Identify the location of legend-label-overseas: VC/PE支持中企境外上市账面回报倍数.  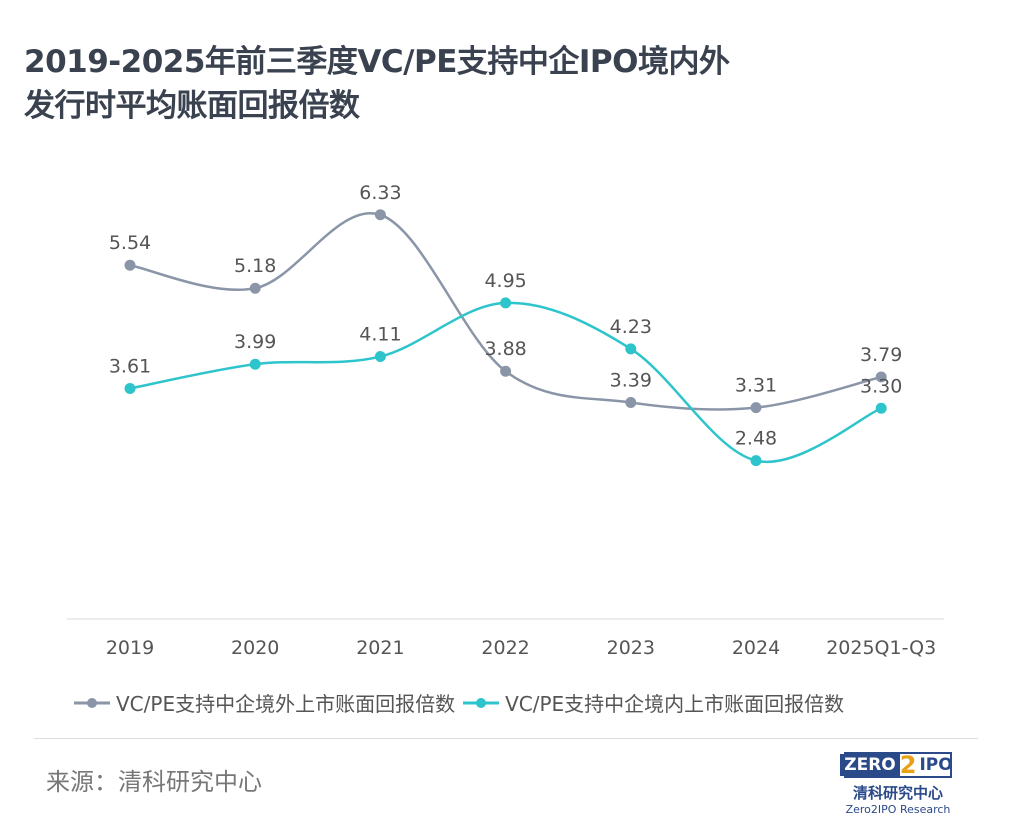
(286, 704).